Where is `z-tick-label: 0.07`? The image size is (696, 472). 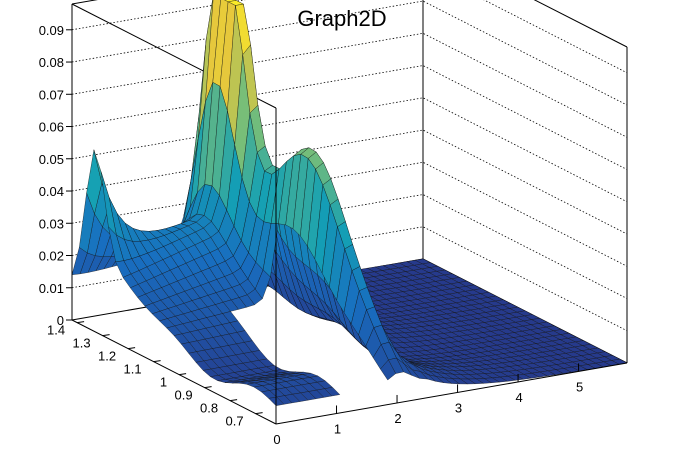
z-tick-label: 0.07 is located at coordinates (51, 94).